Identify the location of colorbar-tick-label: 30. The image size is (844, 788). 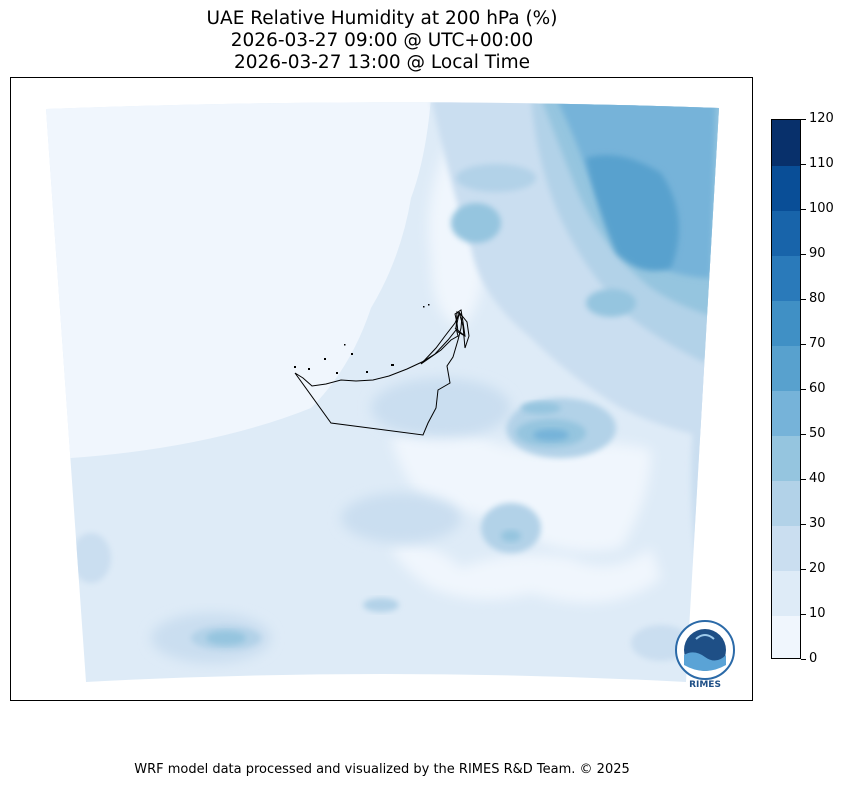
(817, 523).